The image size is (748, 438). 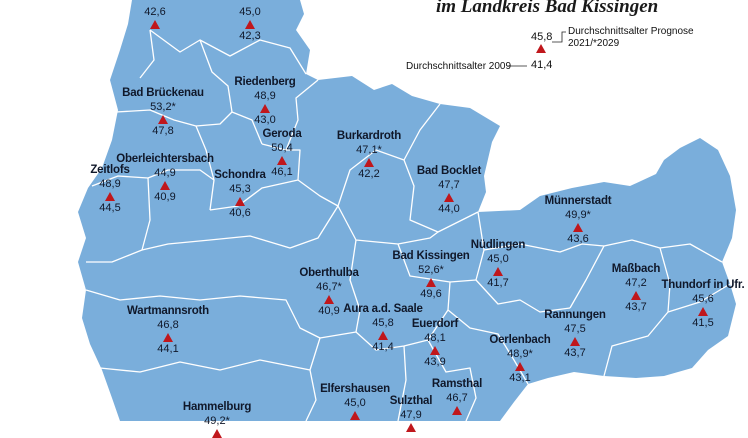 What do you see at coordinates (594, 43) in the screenshot?
I see `legend-prognosis-label-line2: 2021/*2029` at bounding box center [594, 43].